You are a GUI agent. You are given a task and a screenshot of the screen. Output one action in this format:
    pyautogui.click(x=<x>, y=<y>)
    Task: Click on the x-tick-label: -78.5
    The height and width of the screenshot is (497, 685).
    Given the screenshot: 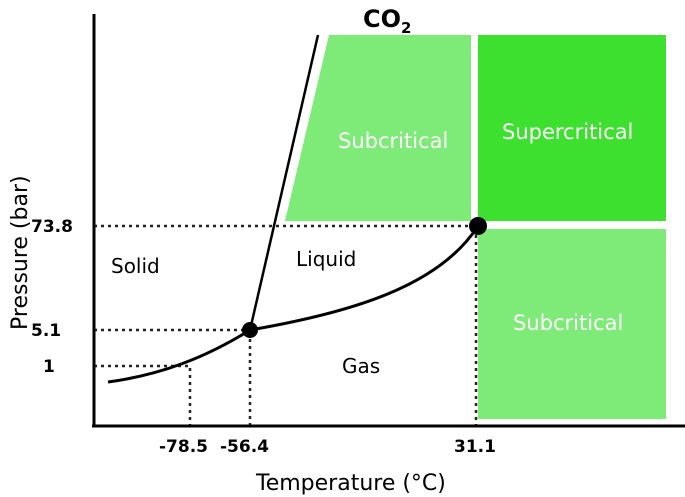 What is the action you would take?
    pyautogui.click(x=183, y=447)
    